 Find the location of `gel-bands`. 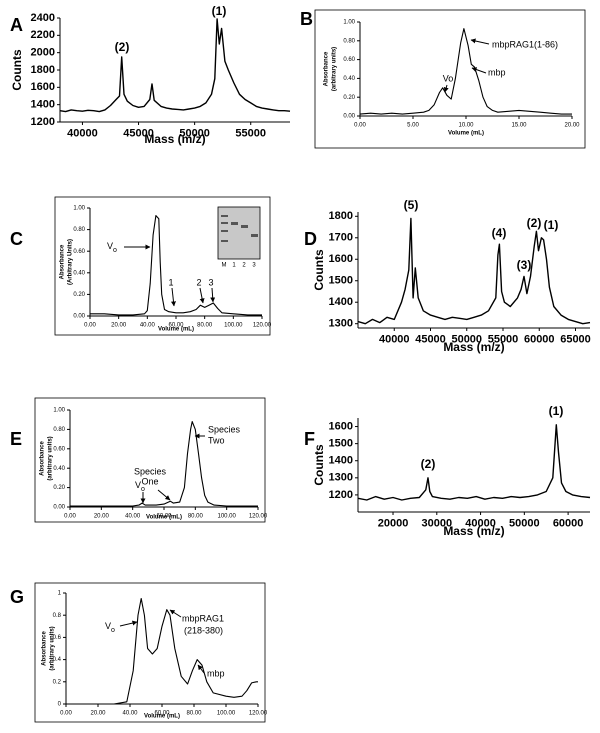

gel-bands is located at coordinates (239, 228).